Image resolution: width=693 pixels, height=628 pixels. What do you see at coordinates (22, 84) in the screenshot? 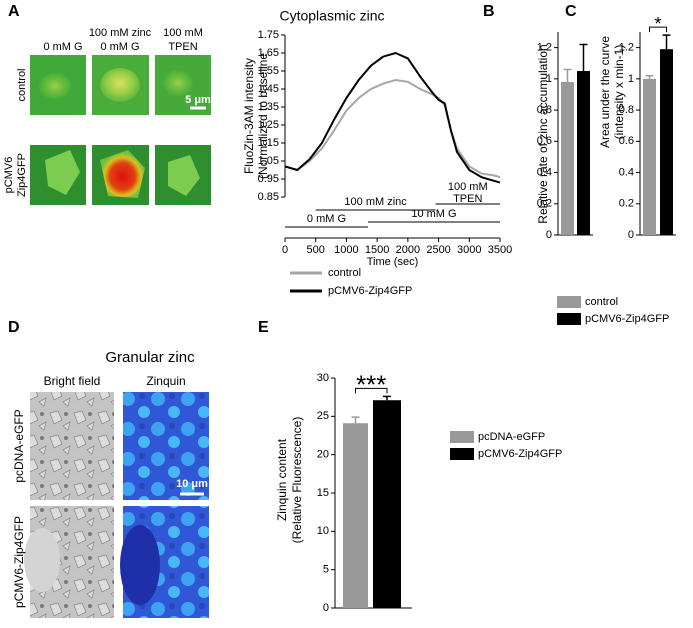
I see `row-label: control` at bounding box center [22, 84].